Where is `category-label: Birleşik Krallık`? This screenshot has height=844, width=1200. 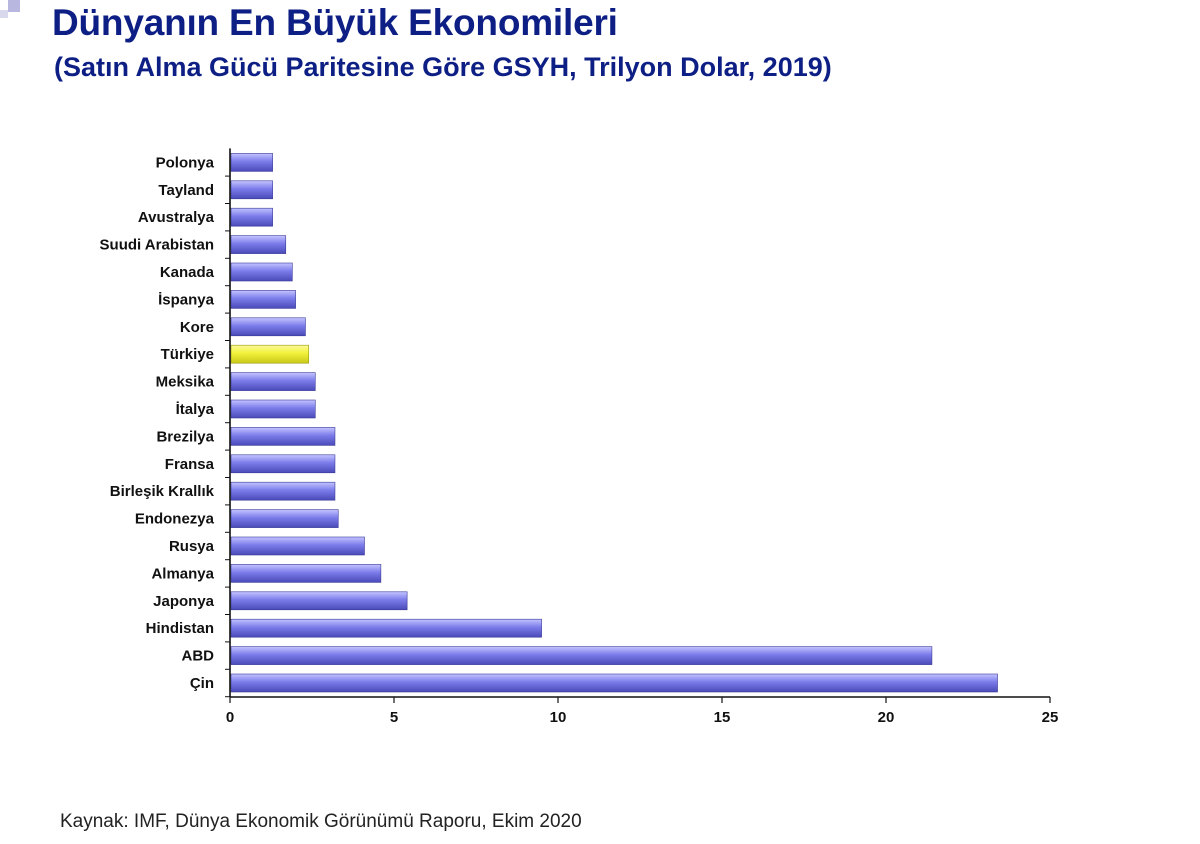 category-label: Birleşik Krallık is located at coordinates (162, 491).